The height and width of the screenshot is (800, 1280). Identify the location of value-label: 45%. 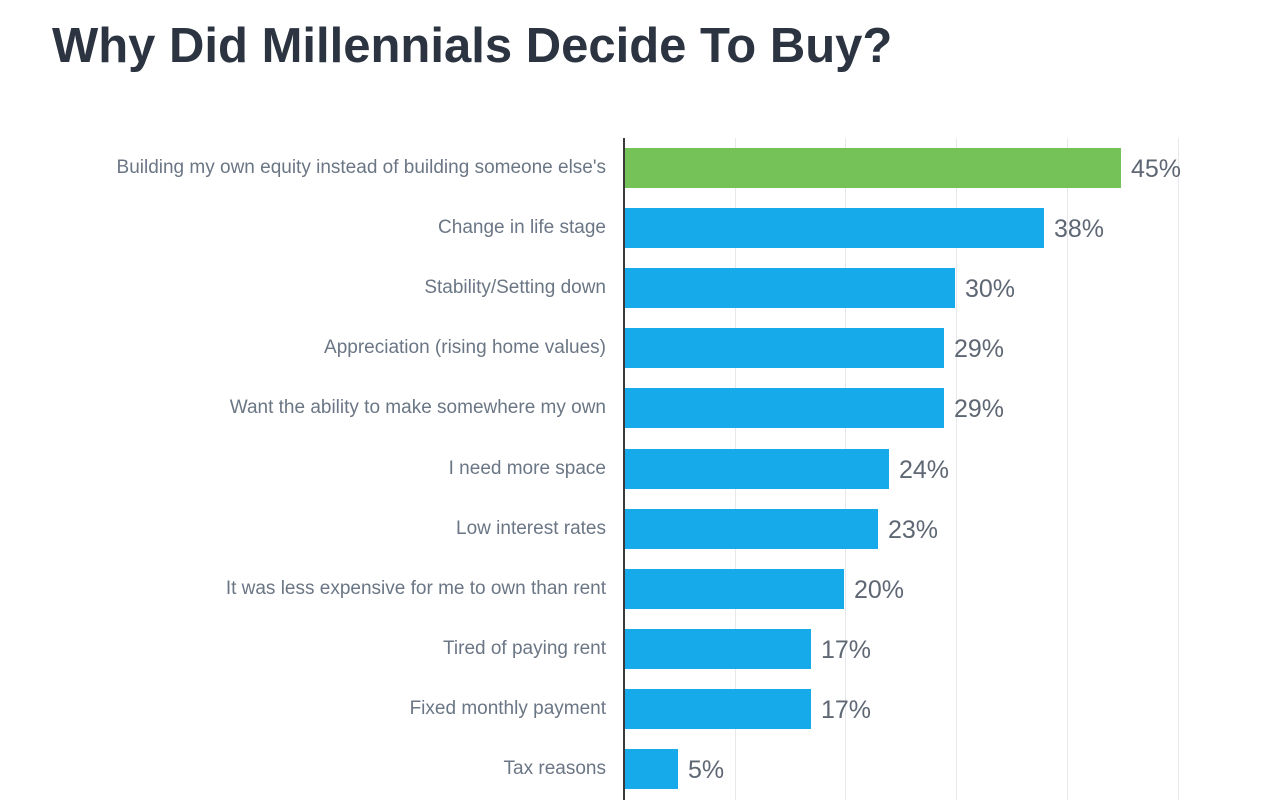
(1156, 169).